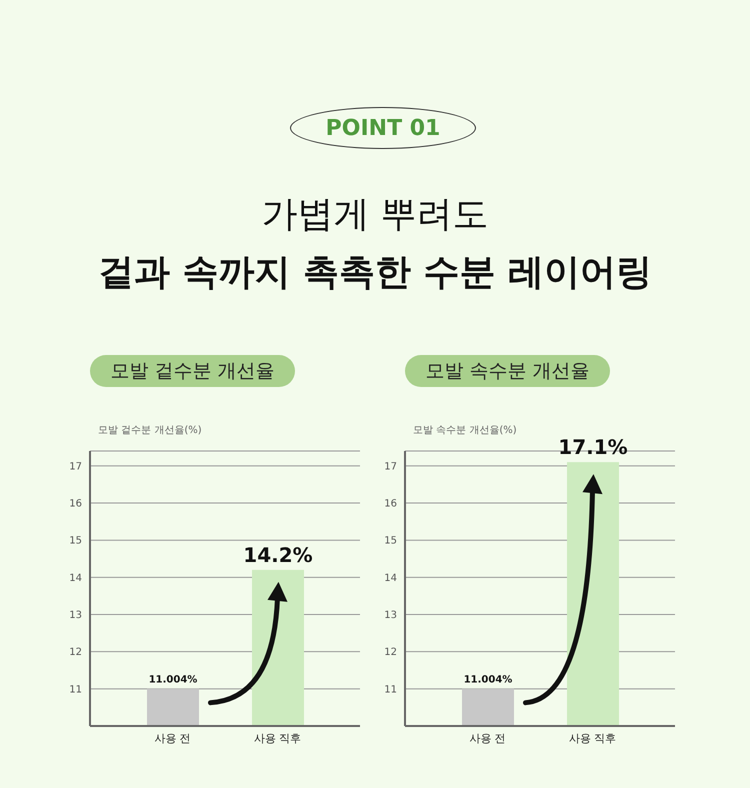 The image size is (750, 788). I want to click on text: 가볍게 뿌려도, so click(375, 215).